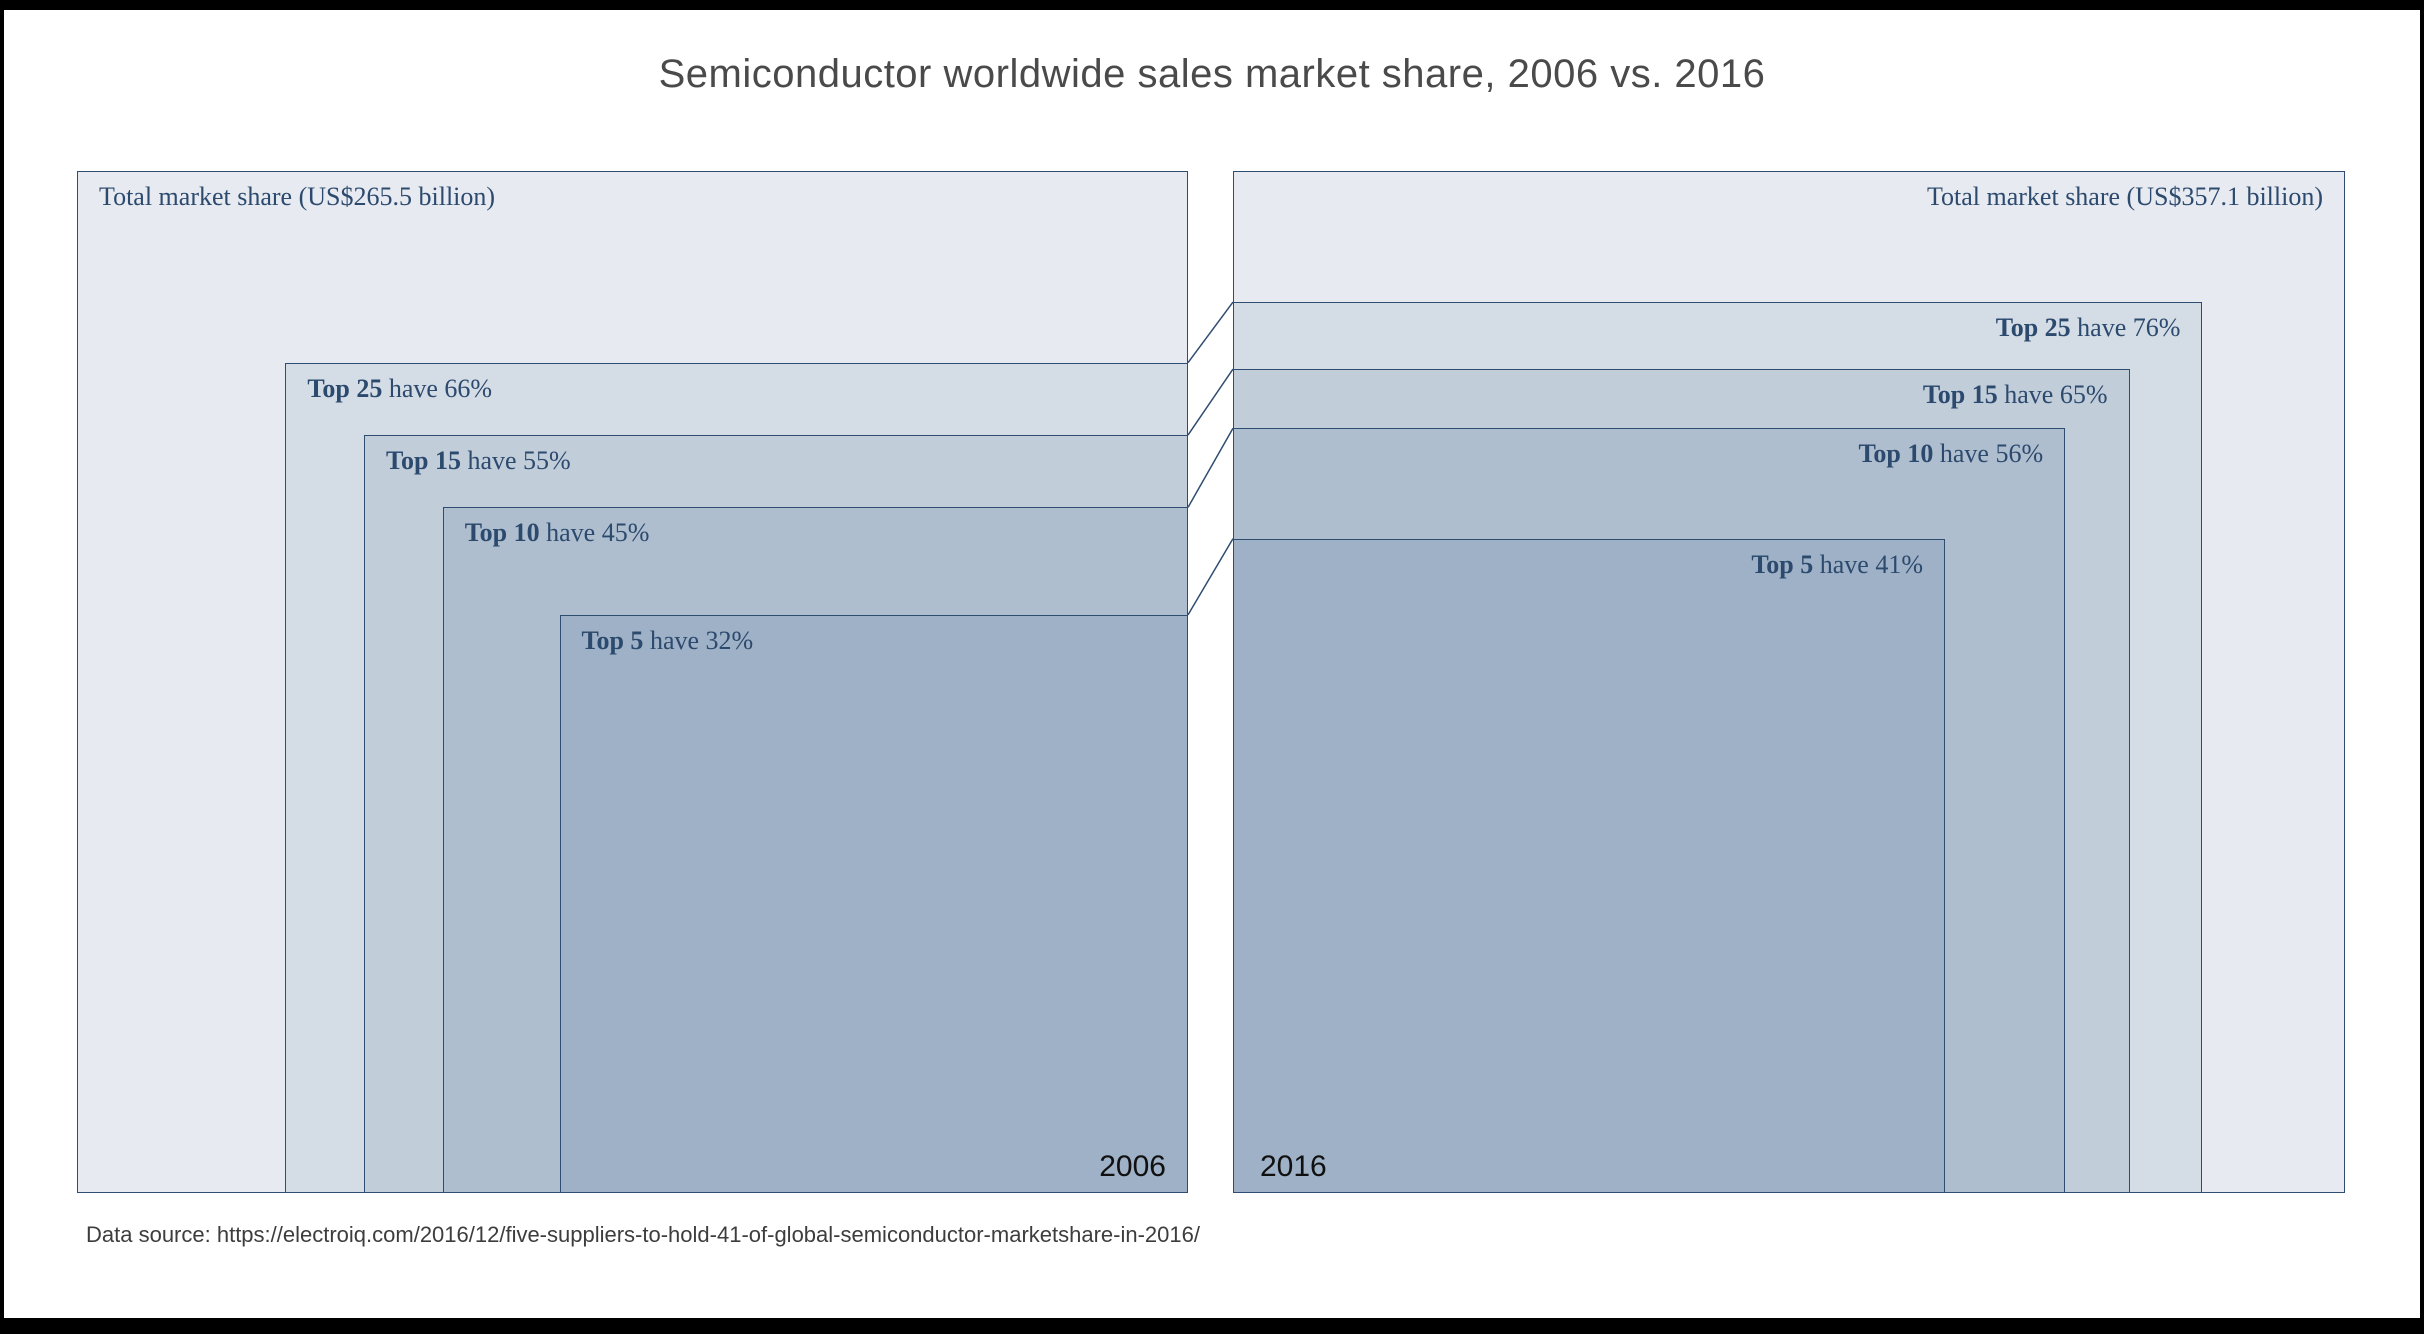  I want to click on rect-2006-top-5: Top 5 have 32%, so click(873, 903).